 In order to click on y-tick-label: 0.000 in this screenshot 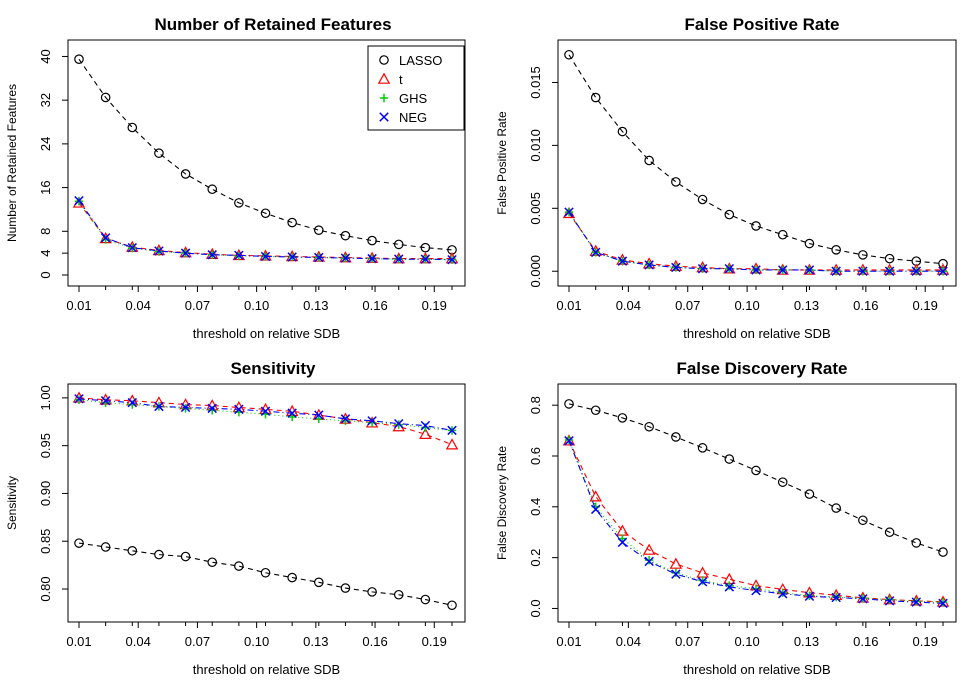, I will do `click(535, 271)`.